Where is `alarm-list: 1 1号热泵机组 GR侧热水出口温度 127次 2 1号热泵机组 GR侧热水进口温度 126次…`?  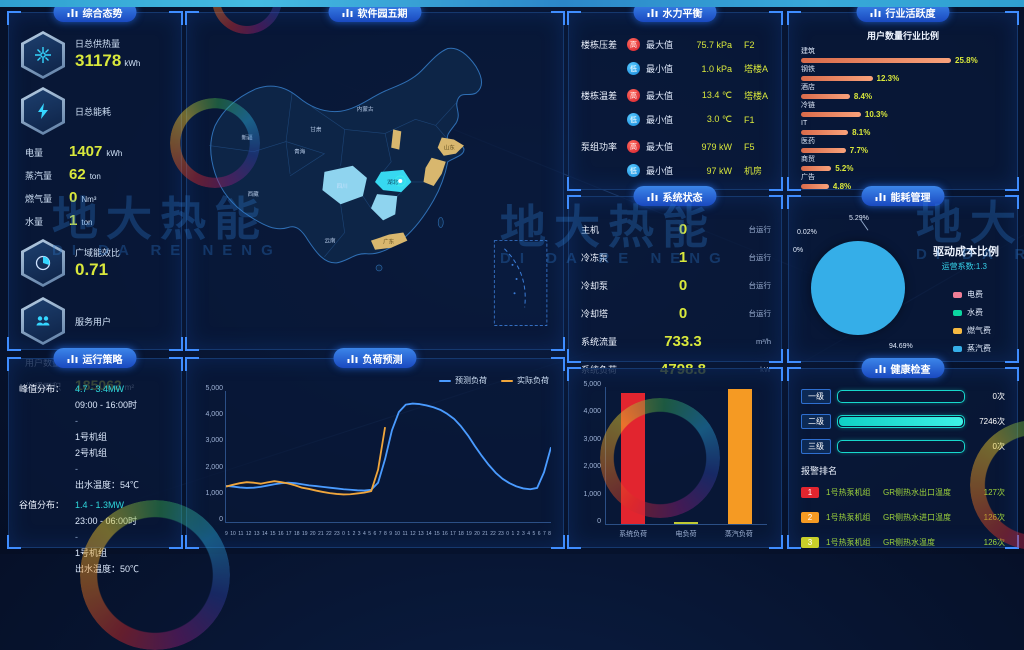
alarm-list: 1 1号热泵机组 GR侧热水出口温度 127次 2 1号热泵机组 GR侧热水进口温度 126次… is located at coordinates (903, 517).